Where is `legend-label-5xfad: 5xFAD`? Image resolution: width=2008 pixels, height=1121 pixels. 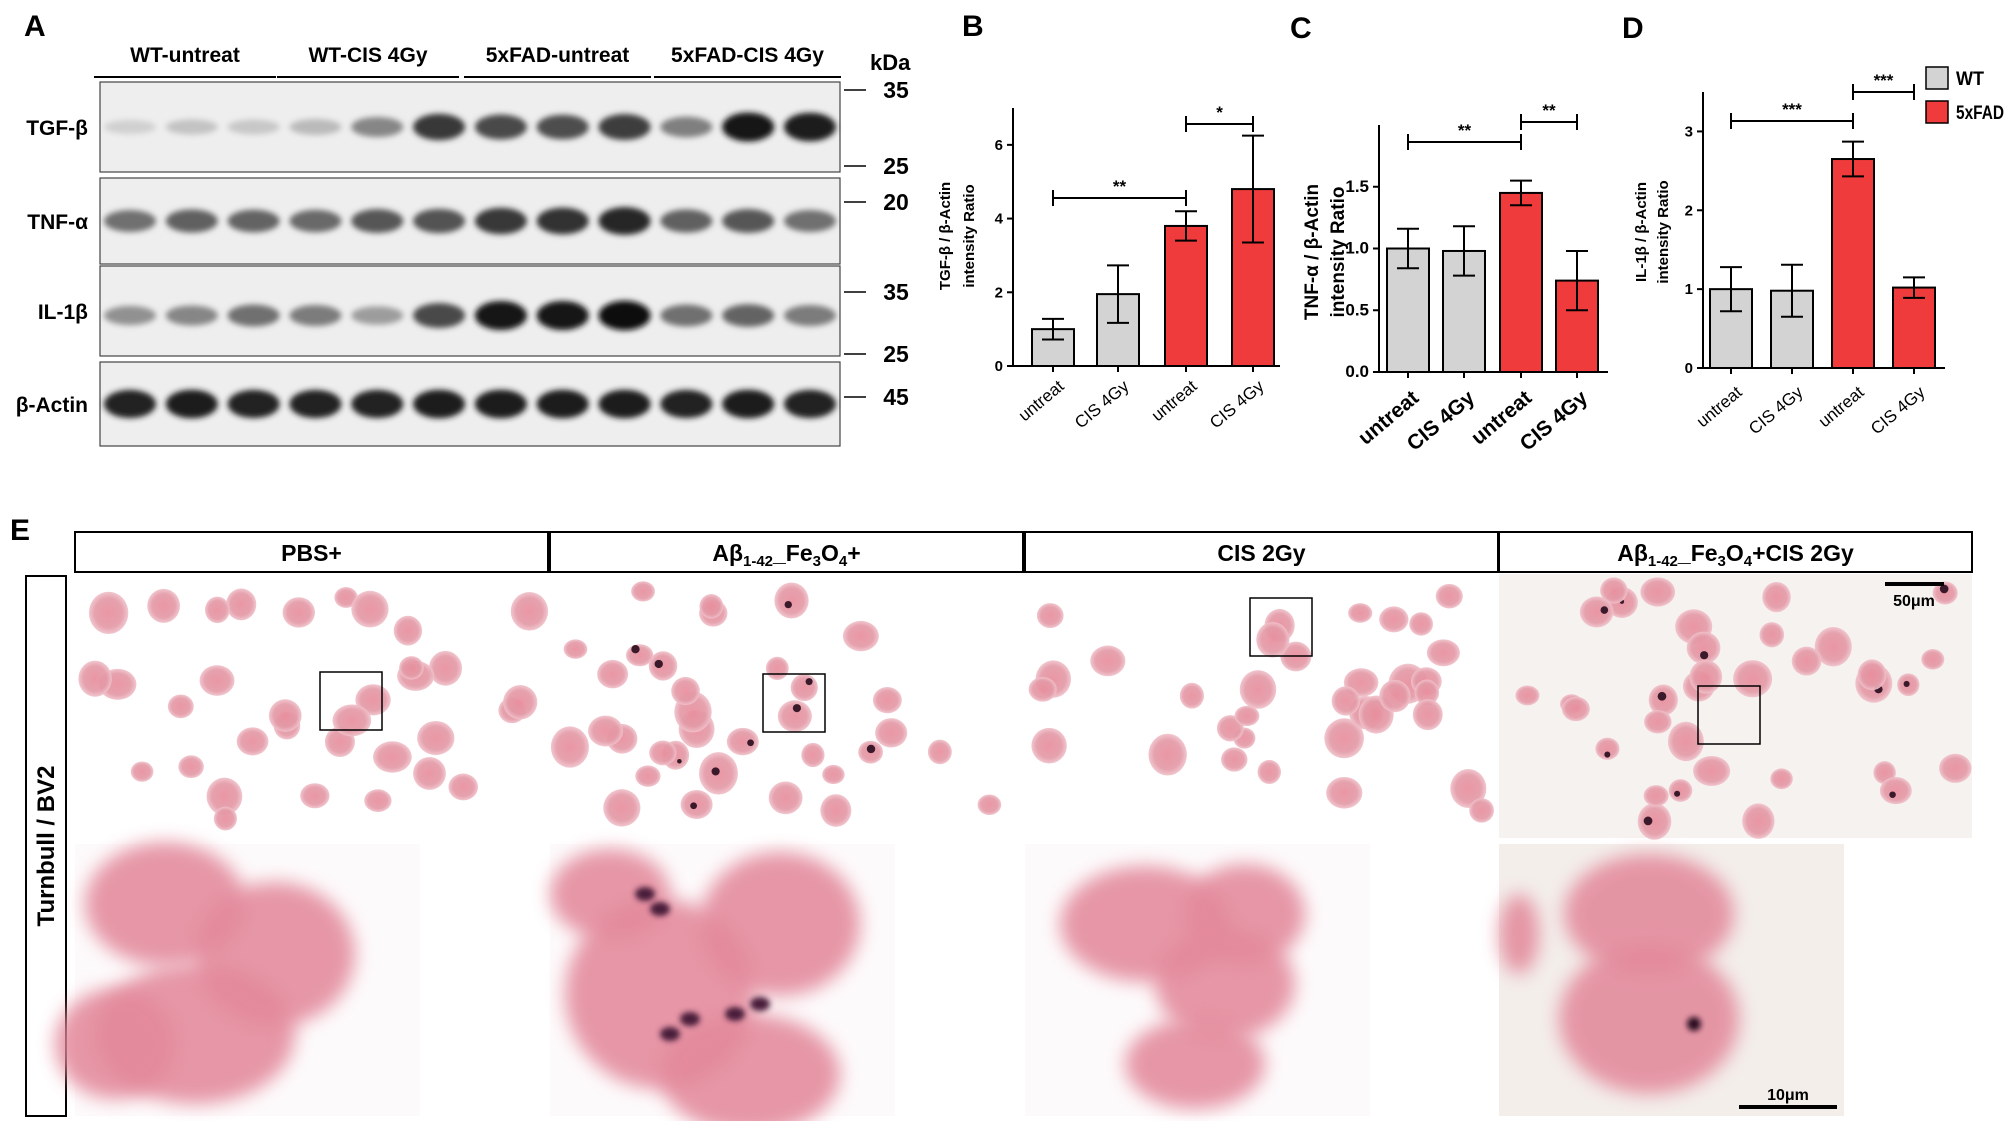
legend-label-5xfad: 5xFAD is located at coordinates (1980, 113).